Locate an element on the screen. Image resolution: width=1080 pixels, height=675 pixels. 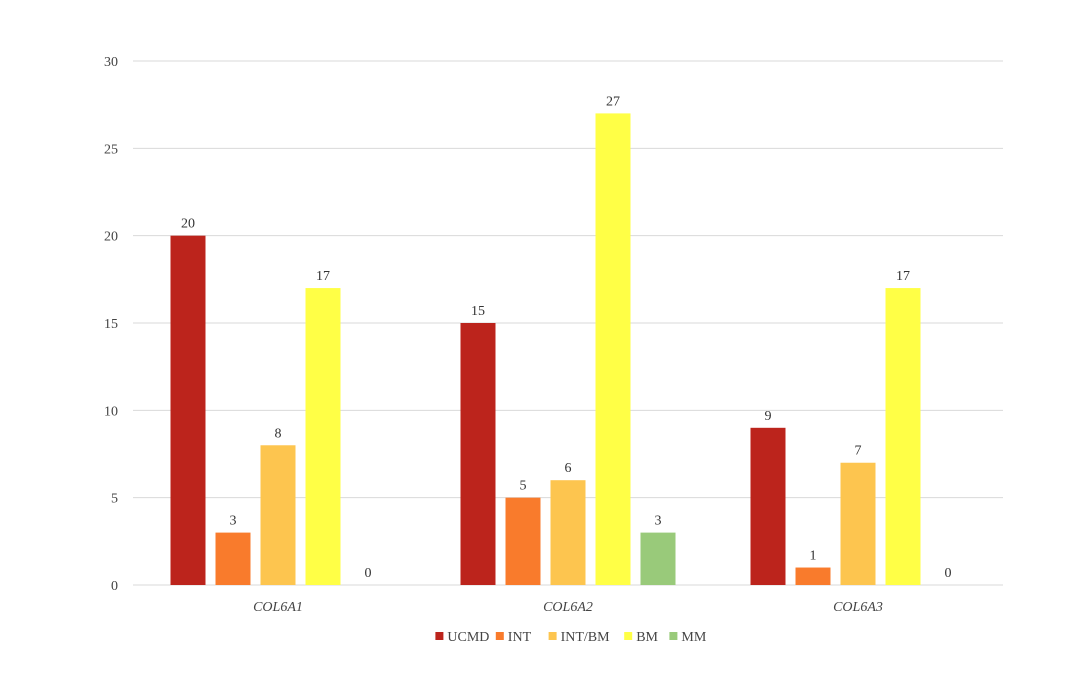
x-axis-ticks: COL6A1 COL6A2 COL6A3 is located at coordinates (568, 607).